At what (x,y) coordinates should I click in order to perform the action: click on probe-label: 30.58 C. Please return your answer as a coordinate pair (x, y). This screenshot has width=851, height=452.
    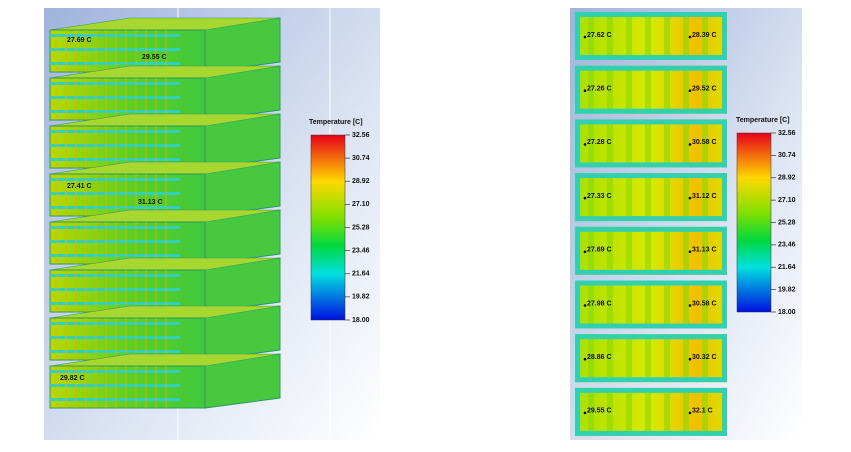
    Looking at the image, I should click on (704, 303).